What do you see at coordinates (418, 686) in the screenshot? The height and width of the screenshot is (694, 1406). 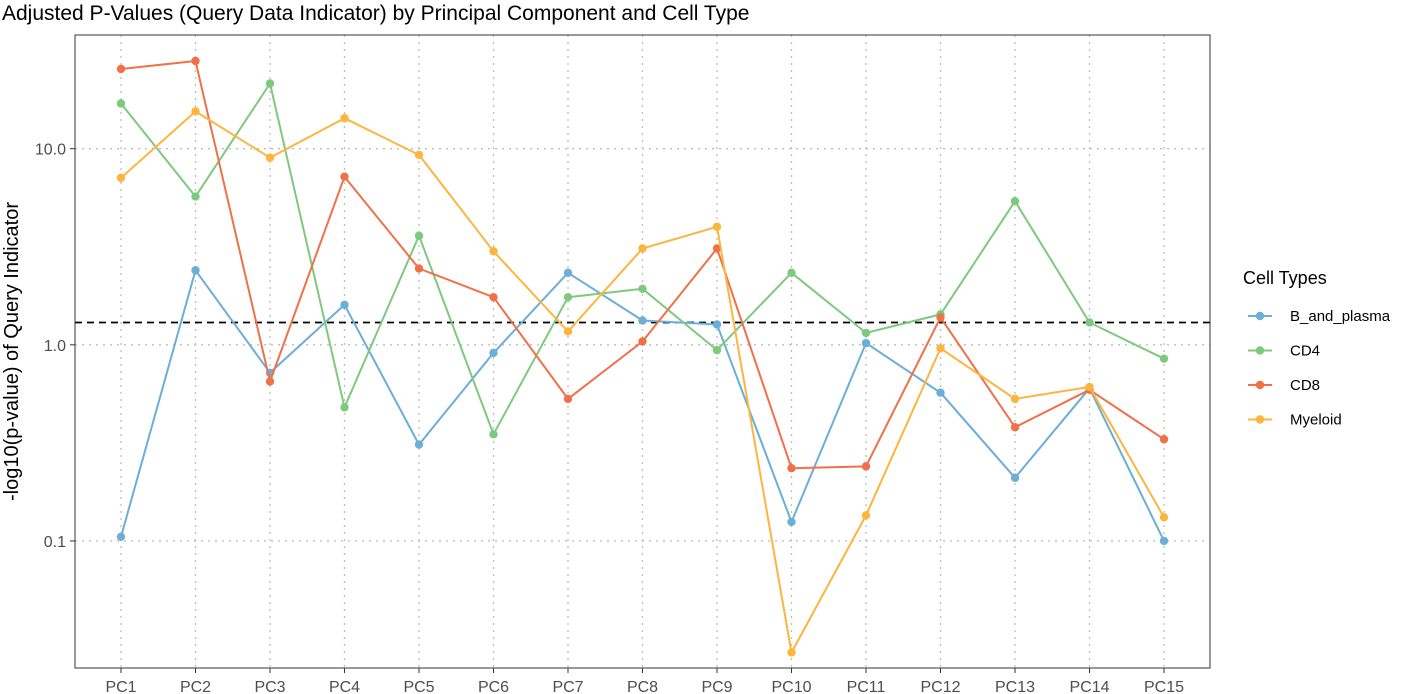 I see `x-tick-label: PC5` at bounding box center [418, 686].